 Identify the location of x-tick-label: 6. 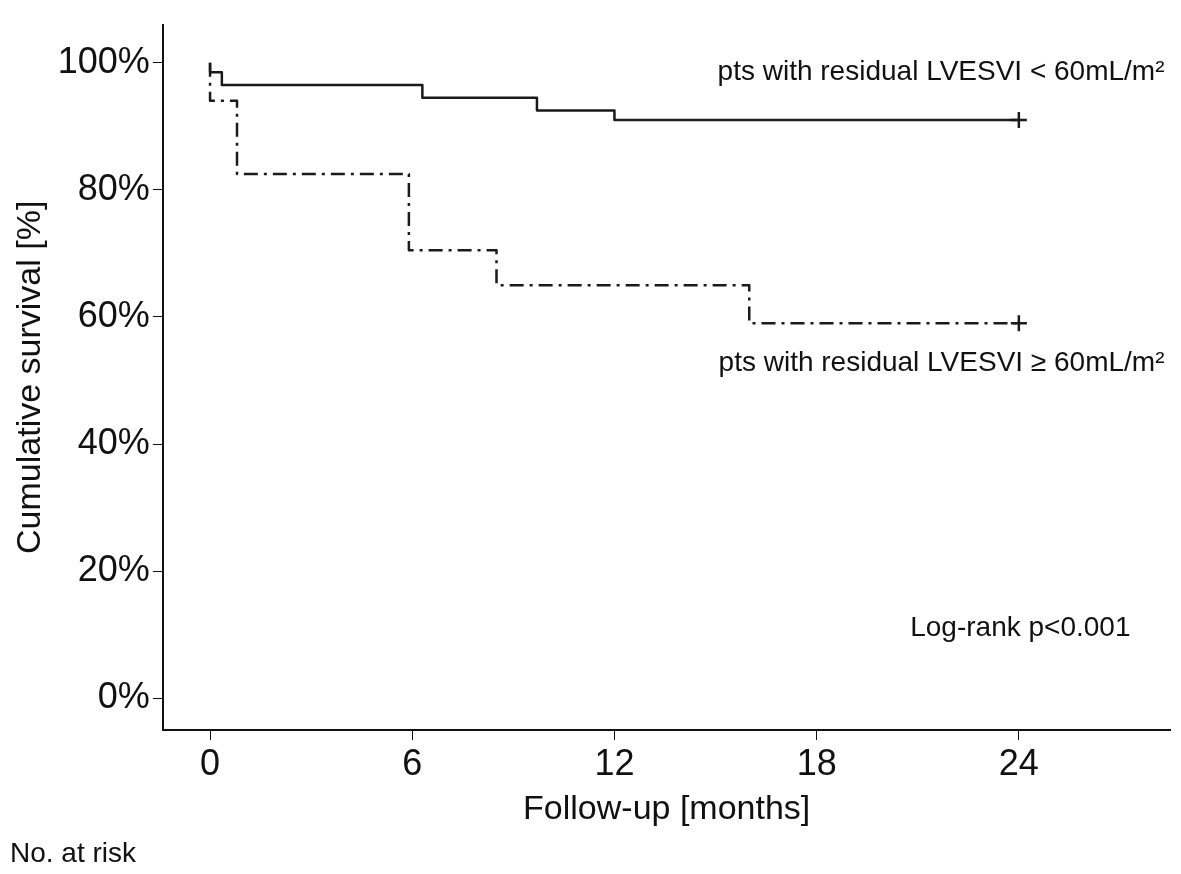
(412, 762).